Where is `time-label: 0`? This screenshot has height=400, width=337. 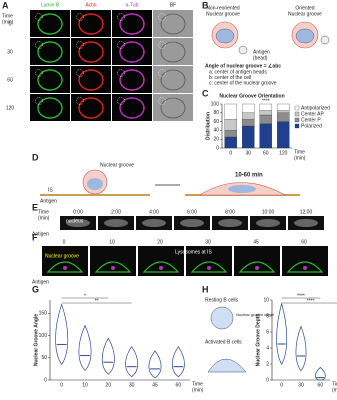
time-label: 0 is located at coordinates (64, 242).